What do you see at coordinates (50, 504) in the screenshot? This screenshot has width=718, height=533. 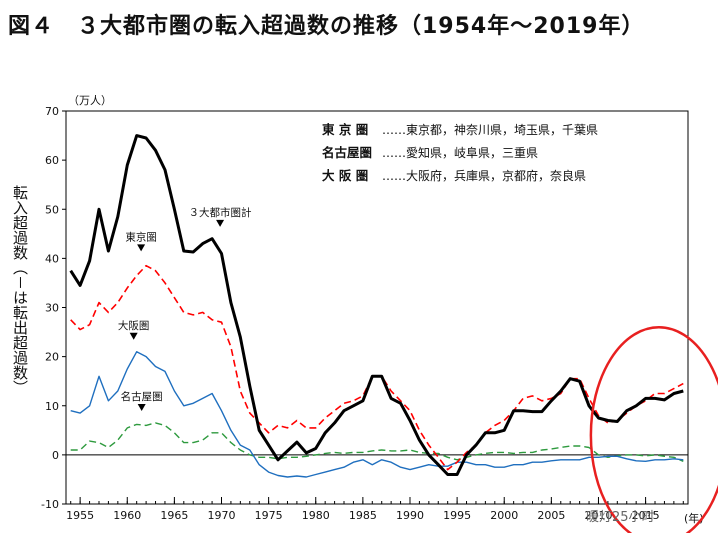 I see `y-tick-label: -10` at bounding box center [50, 504].